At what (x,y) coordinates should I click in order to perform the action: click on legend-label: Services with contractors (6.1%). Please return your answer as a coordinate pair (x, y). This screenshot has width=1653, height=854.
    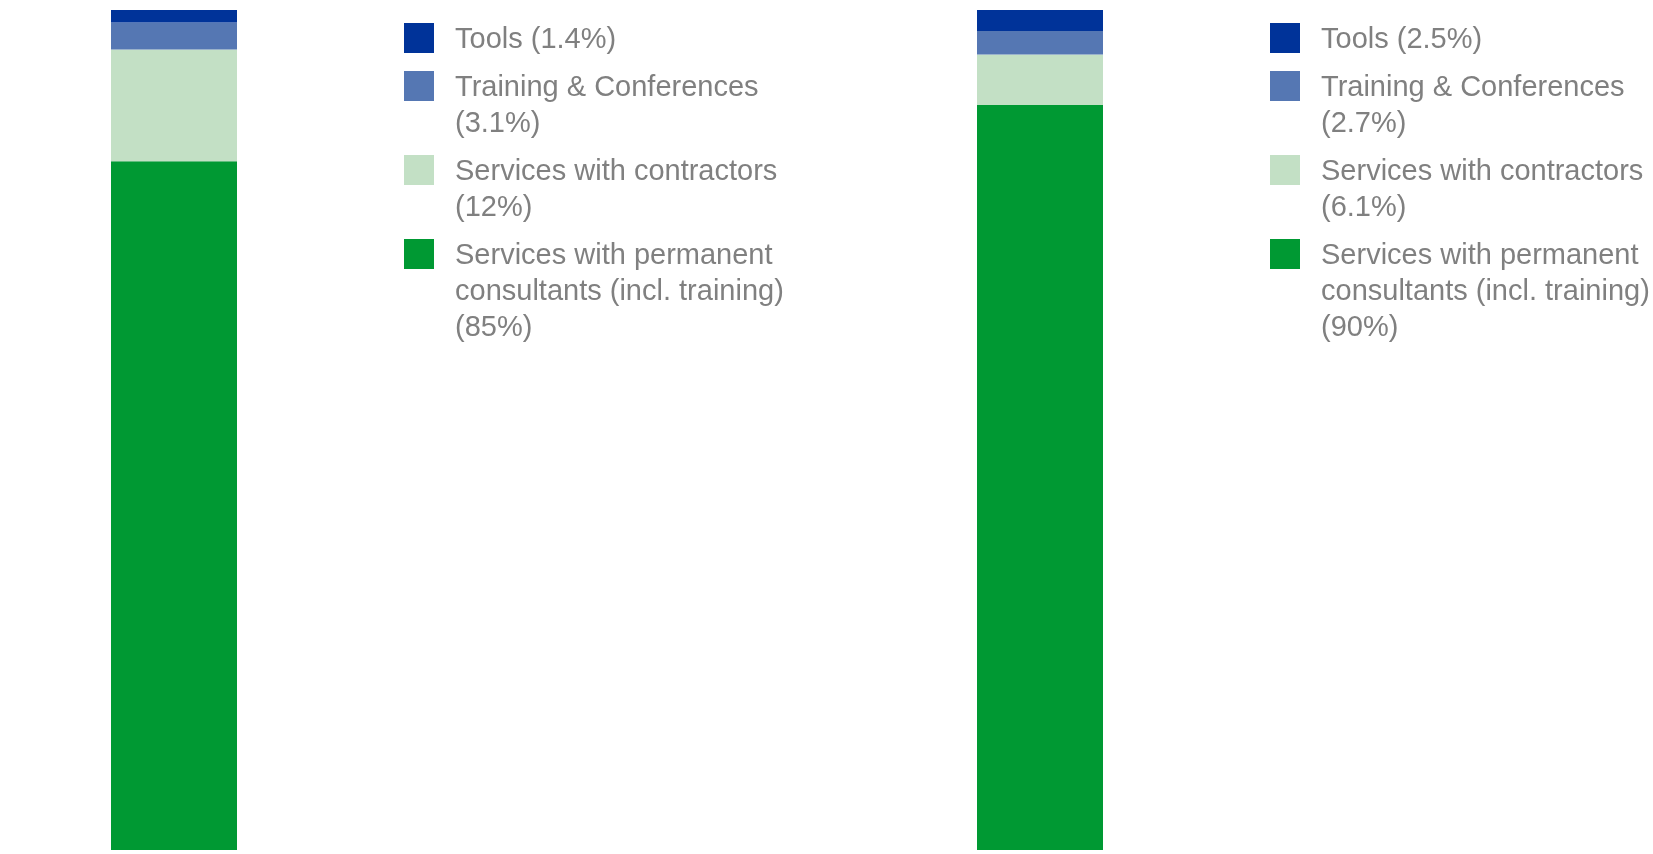
    Looking at the image, I should click on (1483, 188).